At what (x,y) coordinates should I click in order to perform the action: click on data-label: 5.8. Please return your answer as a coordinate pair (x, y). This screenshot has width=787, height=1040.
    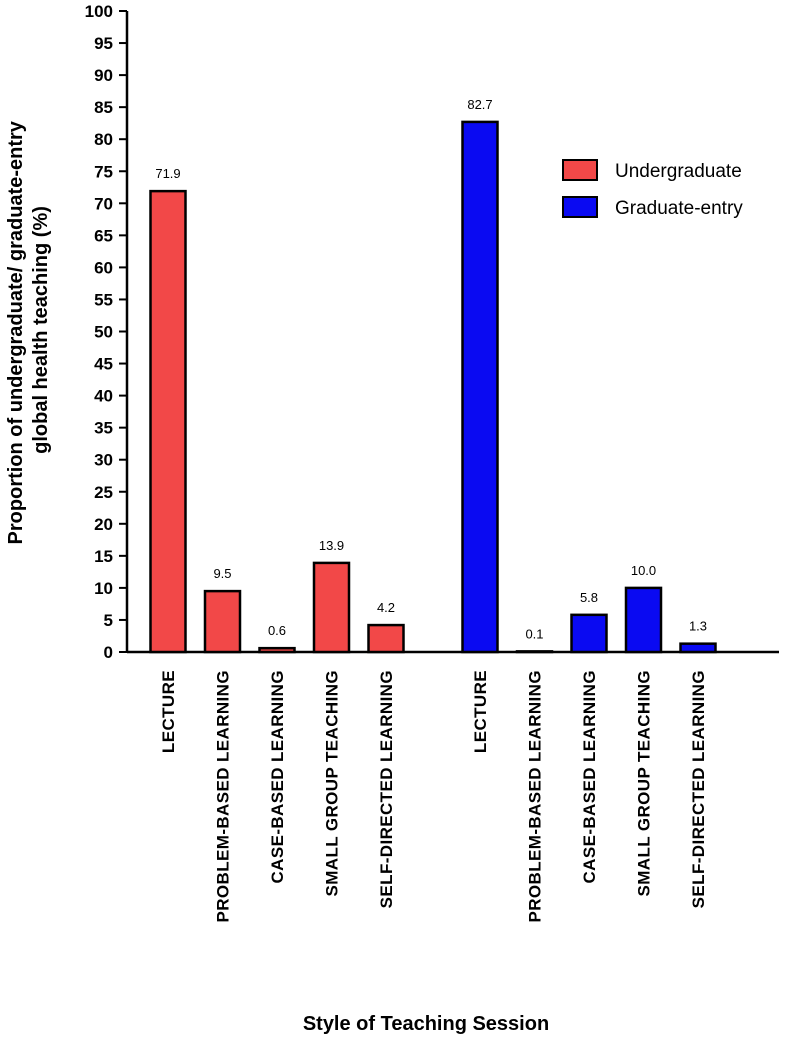
    Looking at the image, I should click on (589, 597).